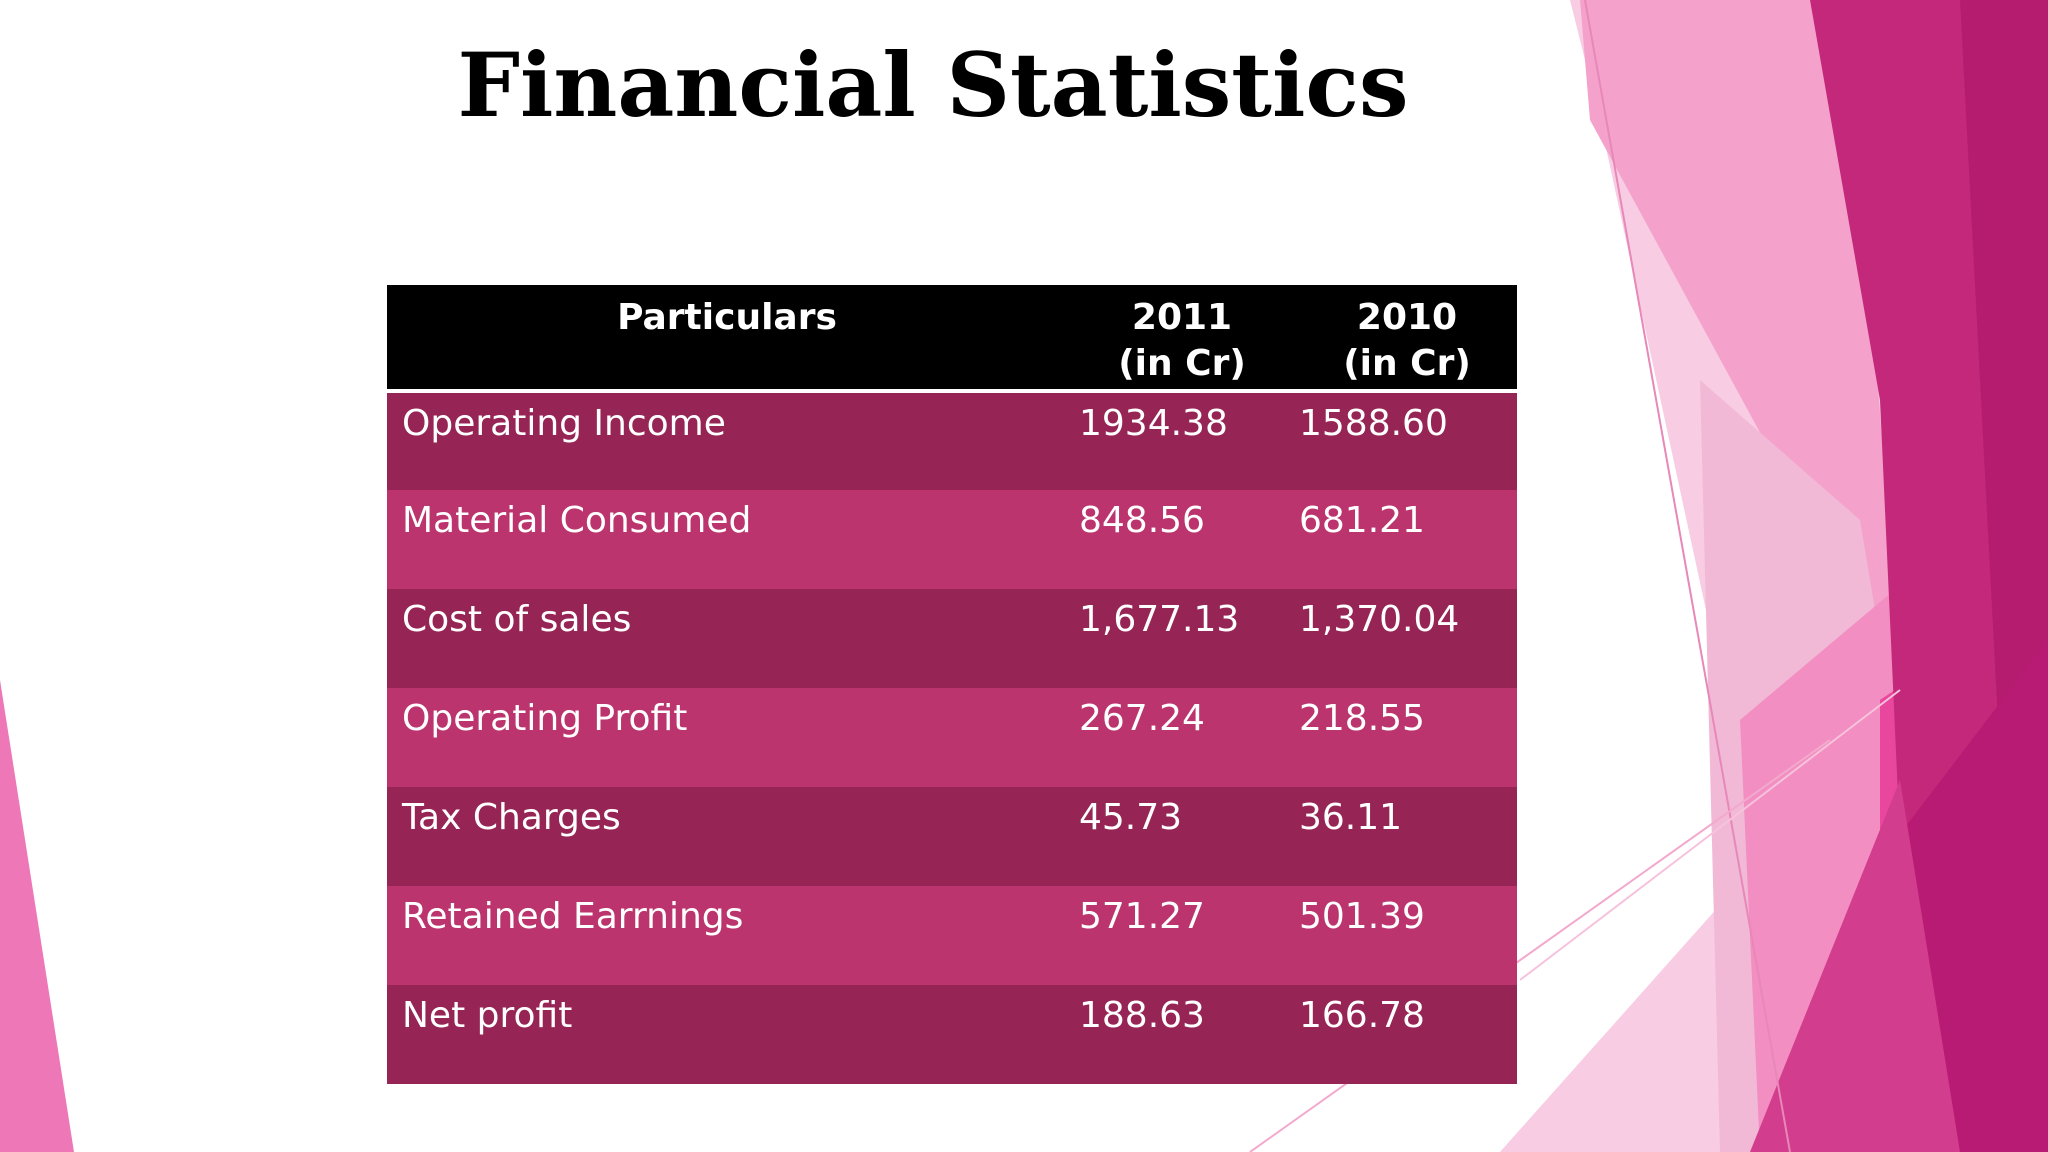 Image resolution: width=2048 pixels, height=1152 pixels. What do you see at coordinates (1407, 363) in the screenshot?
I see `header-2010-unit: (in Cr)` at bounding box center [1407, 363].